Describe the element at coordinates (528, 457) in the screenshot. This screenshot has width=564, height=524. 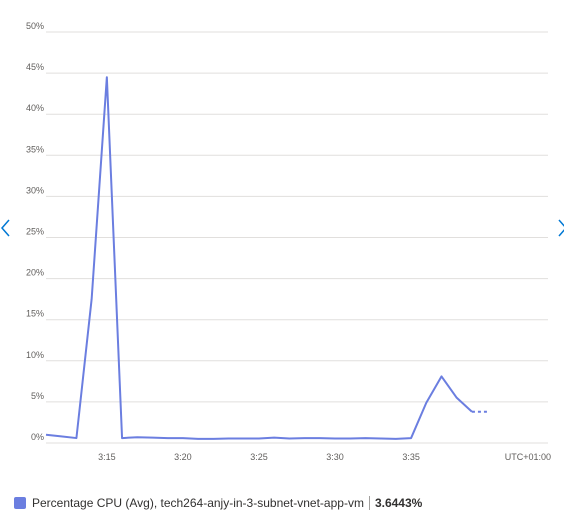
I see `timezone-label: UTC+01:00` at that location.